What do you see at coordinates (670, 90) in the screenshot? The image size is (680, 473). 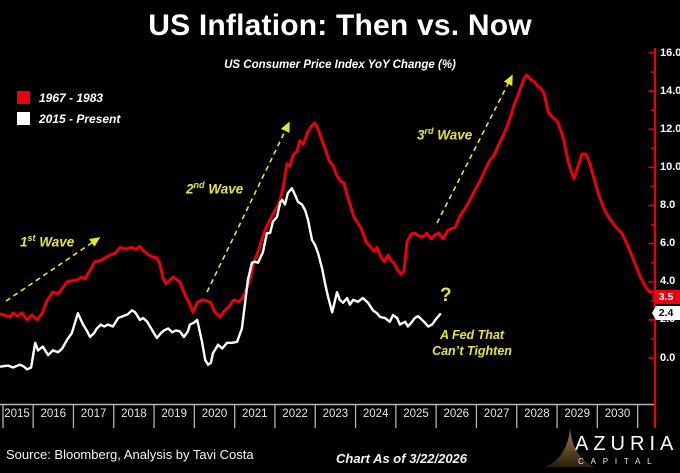 I see `y-axis-tick-label: 14.0` at bounding box center [670, 90].